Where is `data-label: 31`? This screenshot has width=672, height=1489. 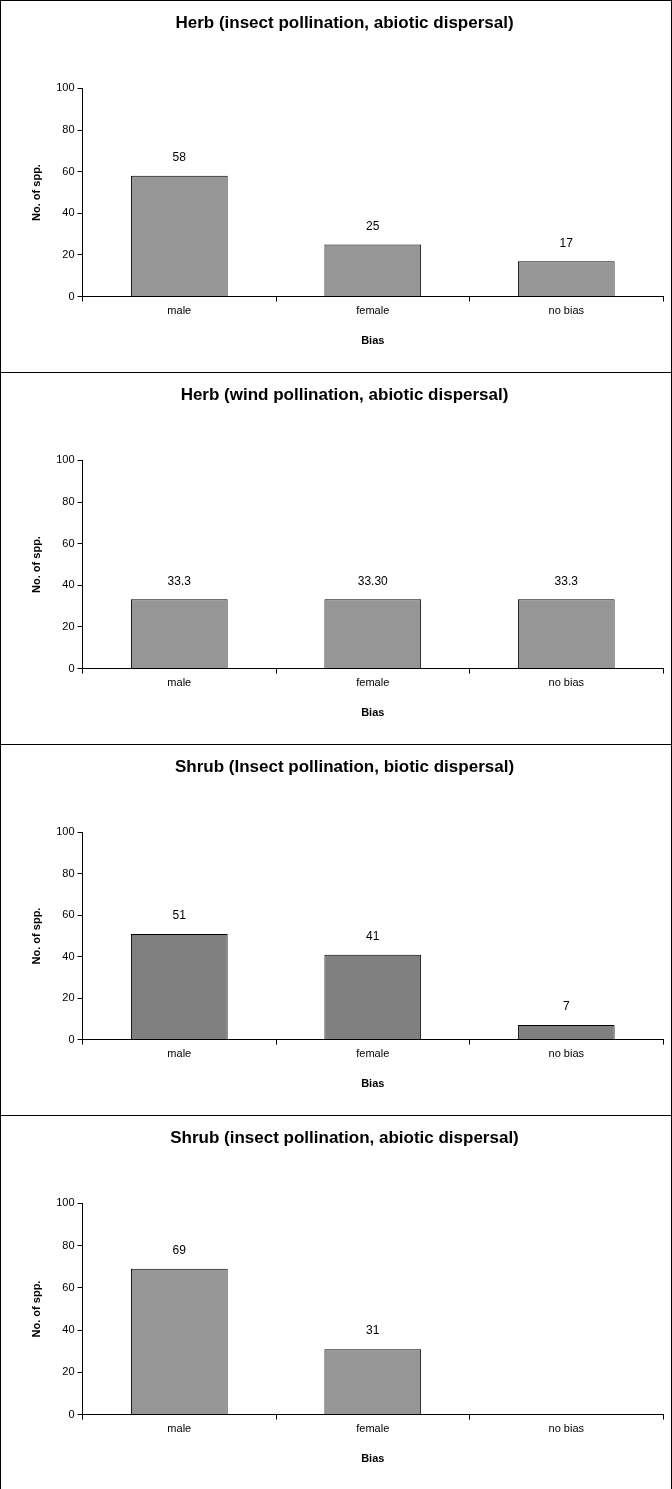
data-label: 31 is located at coordinates (373, 1330).